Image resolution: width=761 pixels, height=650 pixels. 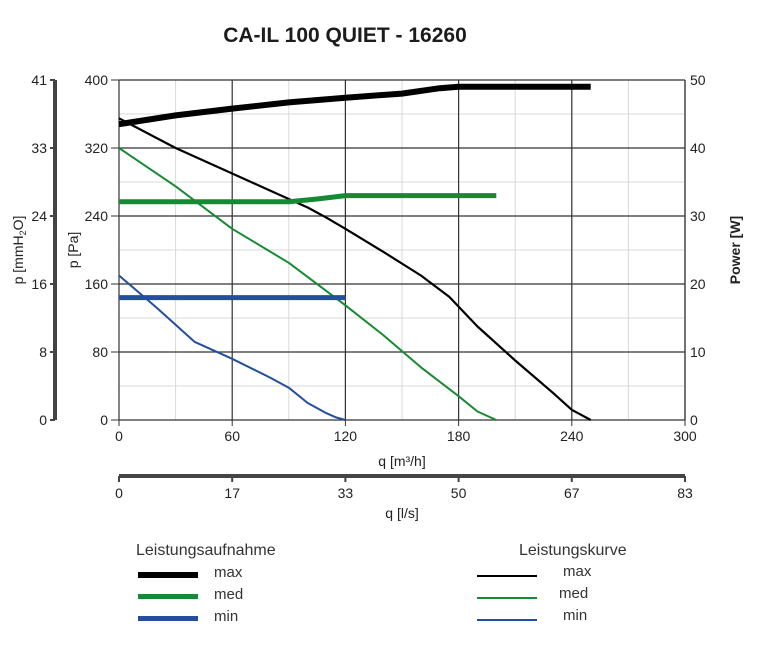 What do you see at coordinates (575, 615) in the screenshot?
I see `legend-label-curve-min: min` at bounding box center [575, 615].